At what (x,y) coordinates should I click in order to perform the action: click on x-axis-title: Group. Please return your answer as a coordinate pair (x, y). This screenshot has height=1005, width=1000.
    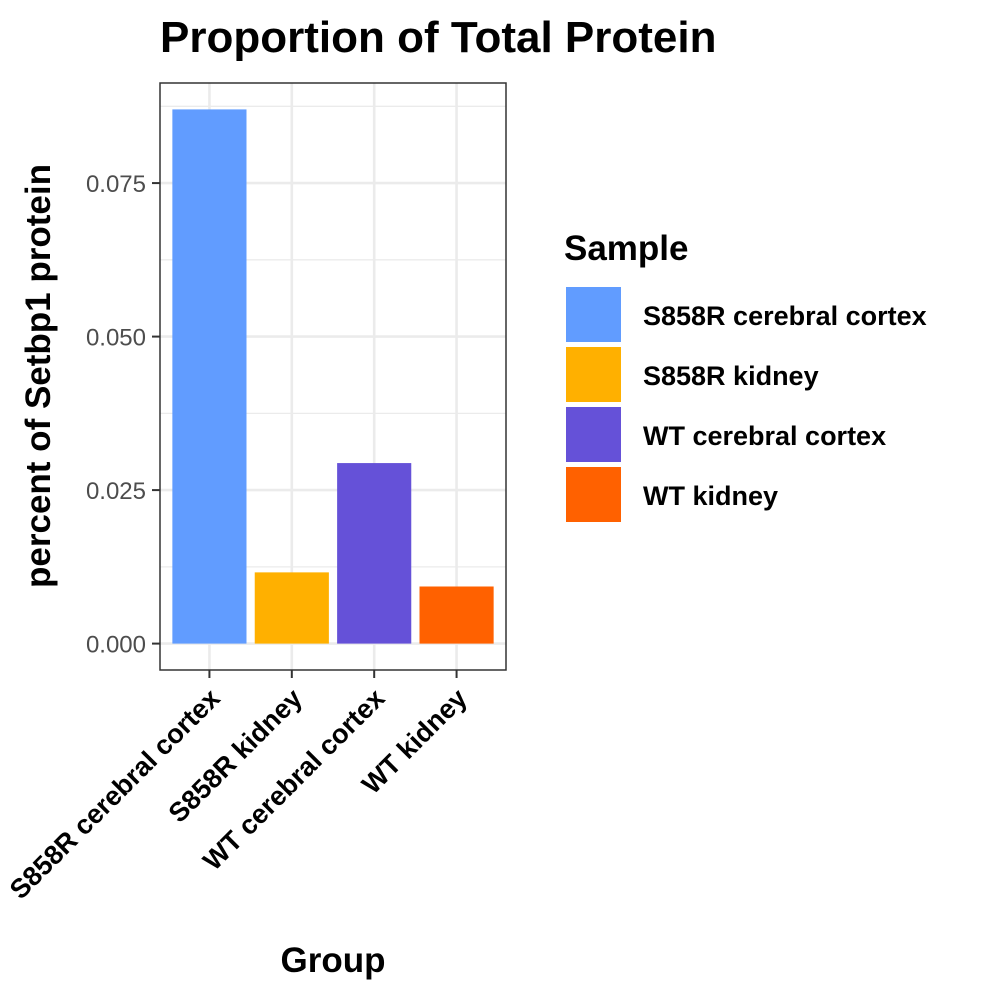
    Looking at the image, I should click on (333, 960).